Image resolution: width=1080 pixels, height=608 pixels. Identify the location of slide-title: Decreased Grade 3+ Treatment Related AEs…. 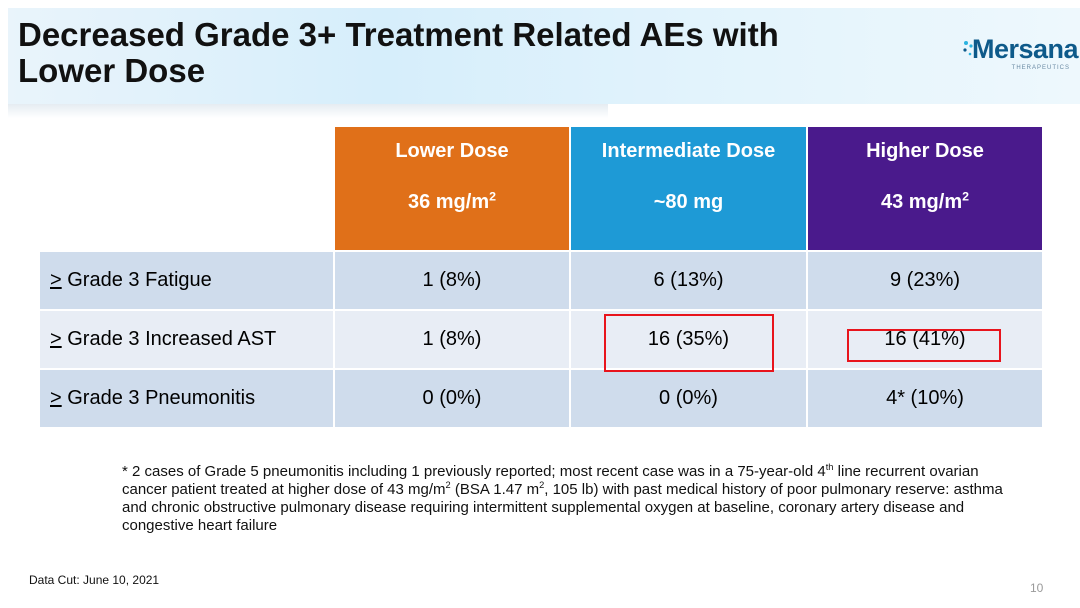
(468, 53).